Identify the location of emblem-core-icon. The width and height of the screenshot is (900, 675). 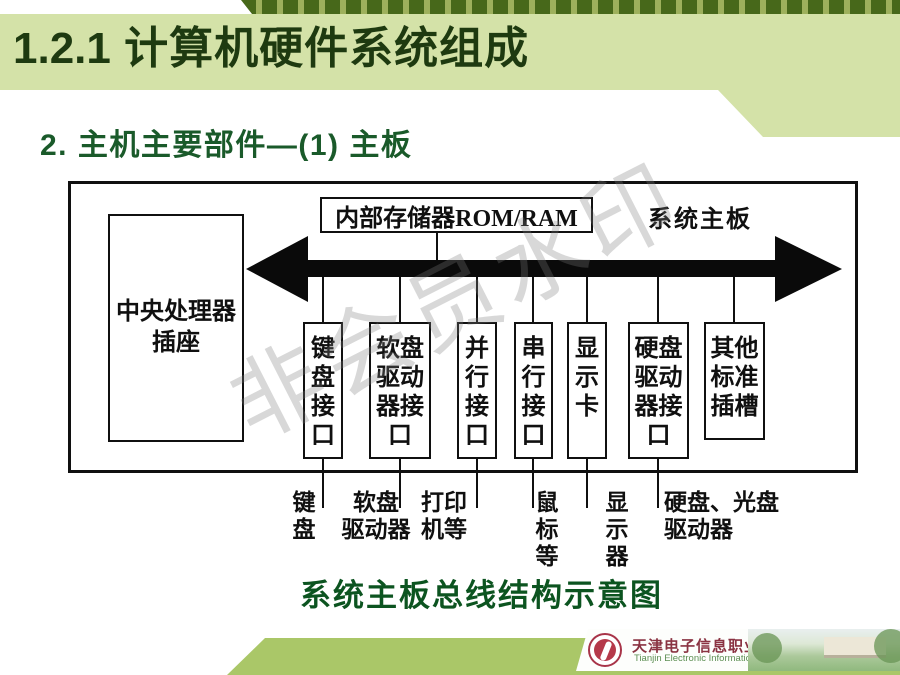
(605, 650).